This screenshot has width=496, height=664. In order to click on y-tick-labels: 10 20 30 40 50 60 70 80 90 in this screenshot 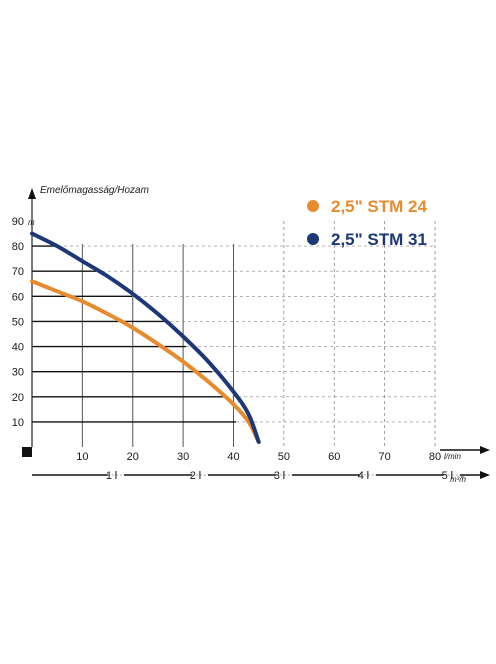, I will do `click(18, 322)`.